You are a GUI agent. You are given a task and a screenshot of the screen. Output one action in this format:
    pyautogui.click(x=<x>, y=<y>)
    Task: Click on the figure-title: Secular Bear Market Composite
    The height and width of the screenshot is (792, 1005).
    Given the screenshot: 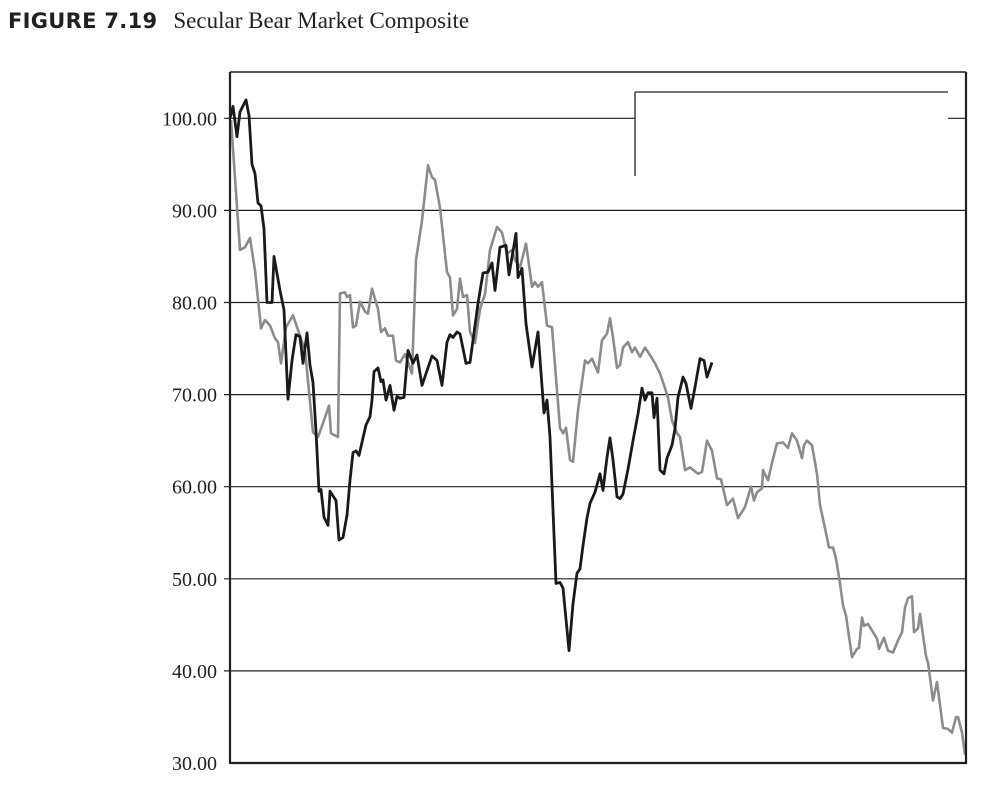 What is the action you would take?
    pyautogui.click(x=321, y=20)
    